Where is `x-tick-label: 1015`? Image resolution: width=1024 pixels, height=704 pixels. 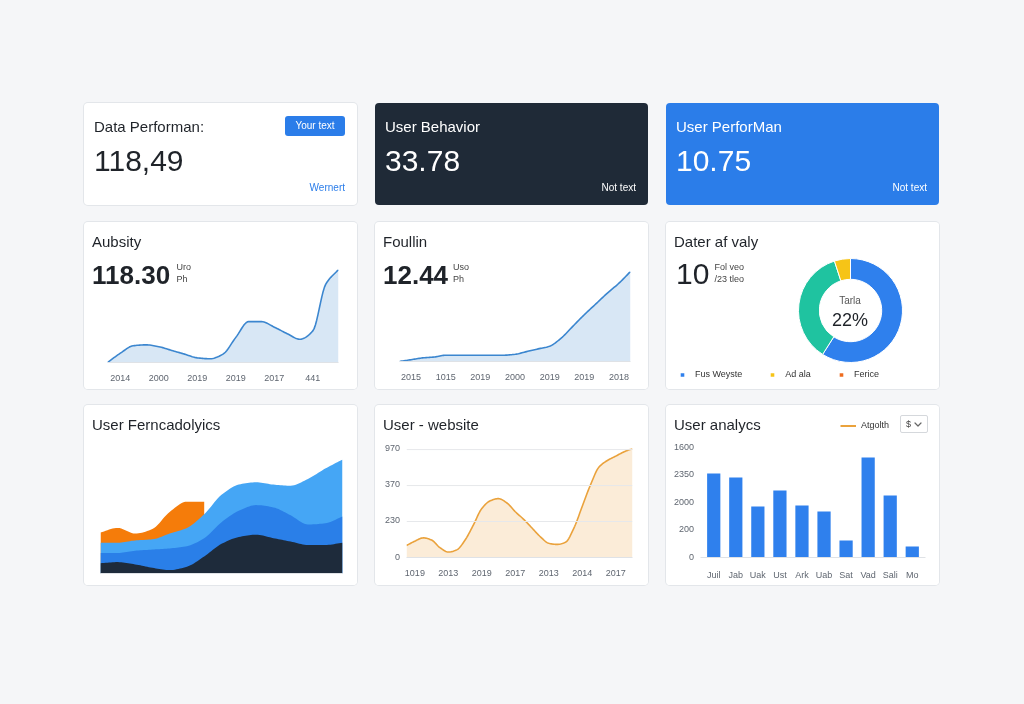
x-tick-label: 1015 is located at coordinates (445, 376).